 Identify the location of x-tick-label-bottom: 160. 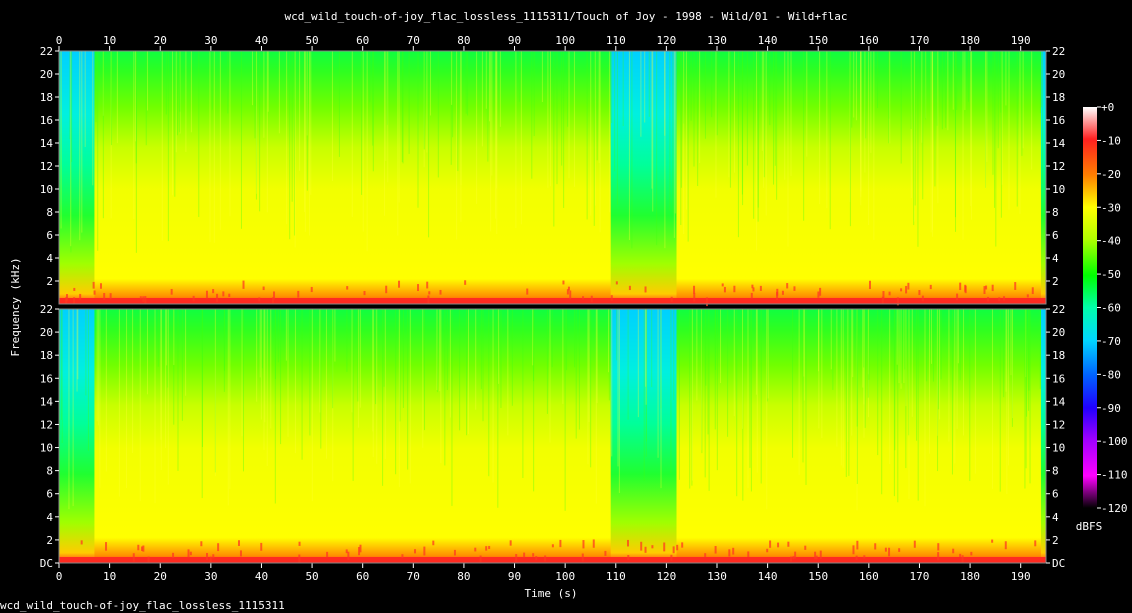
(869, 576).